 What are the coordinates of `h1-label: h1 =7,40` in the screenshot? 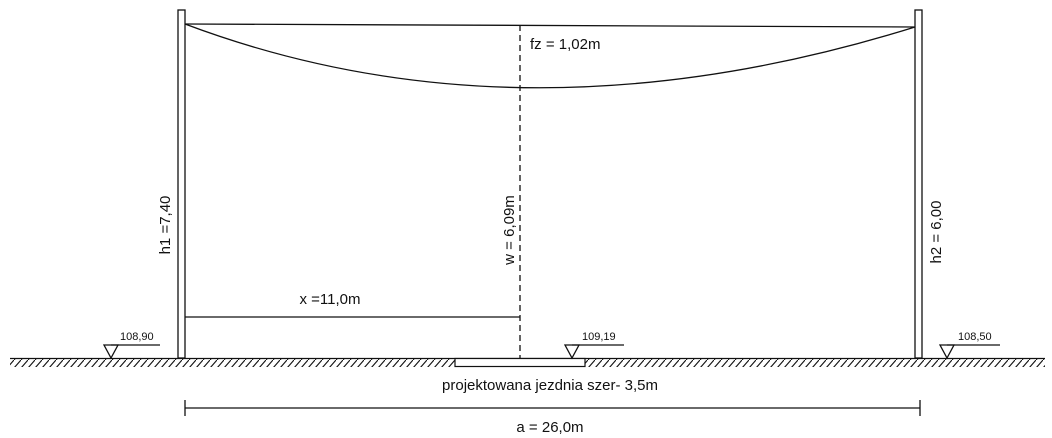 It's located at (165, 225).